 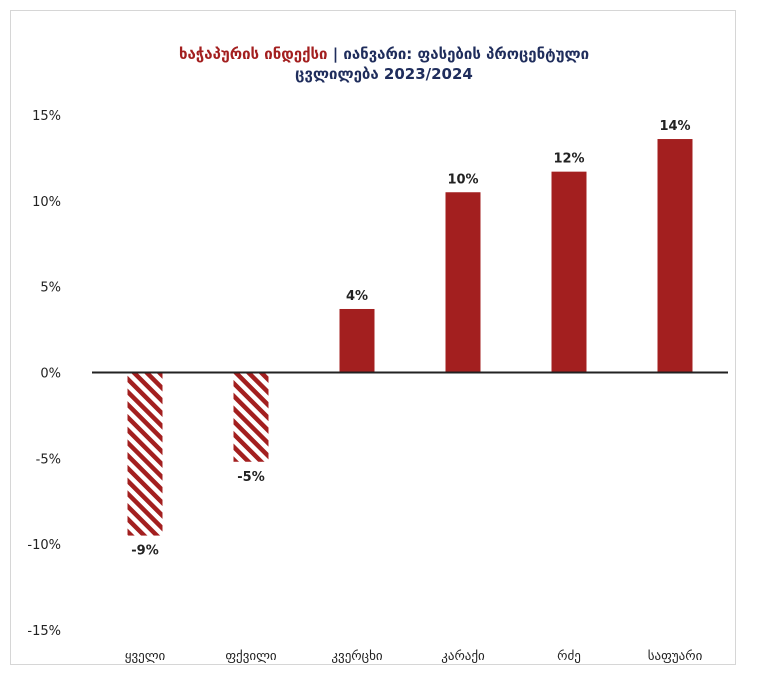 I want to click on y-axis-labels: 15% 10% 5% 0% -5% -10% -15%, so click(x=44, y=374).